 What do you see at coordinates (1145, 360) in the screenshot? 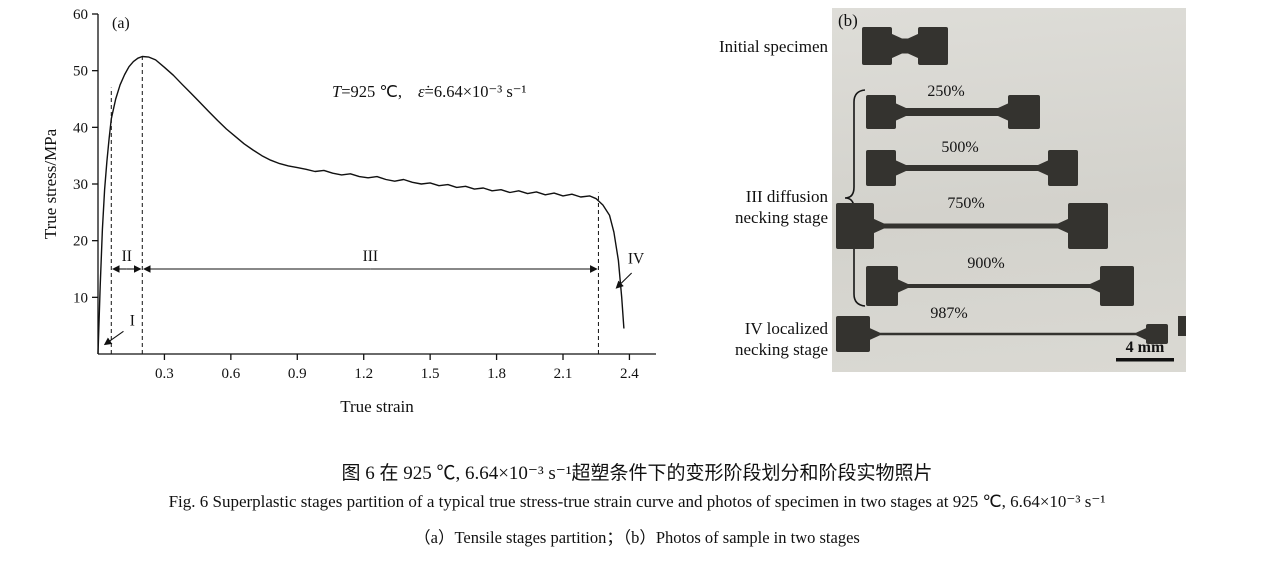
I see `scale-bar` at bounding box center [1145, 360].